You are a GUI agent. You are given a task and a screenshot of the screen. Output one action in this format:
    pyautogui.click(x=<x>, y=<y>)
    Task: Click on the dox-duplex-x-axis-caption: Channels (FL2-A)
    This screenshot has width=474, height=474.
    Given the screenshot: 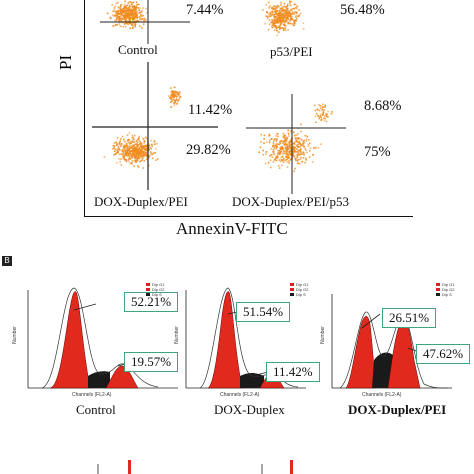 What is the action you would take?
    pyautogui.click(x=240, y=395)
    